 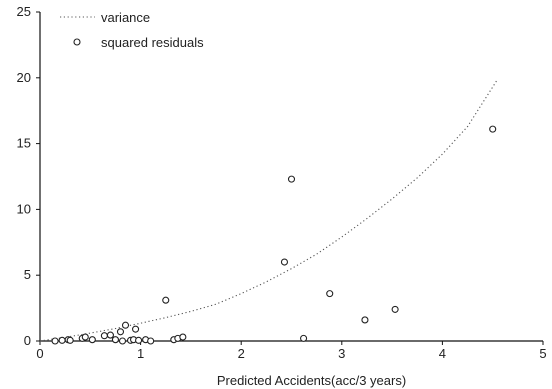 What do you see at coordinates (77, 42) in the screenshot?
I see `legend-residuals-swatch` at bounding box center [77, 42].